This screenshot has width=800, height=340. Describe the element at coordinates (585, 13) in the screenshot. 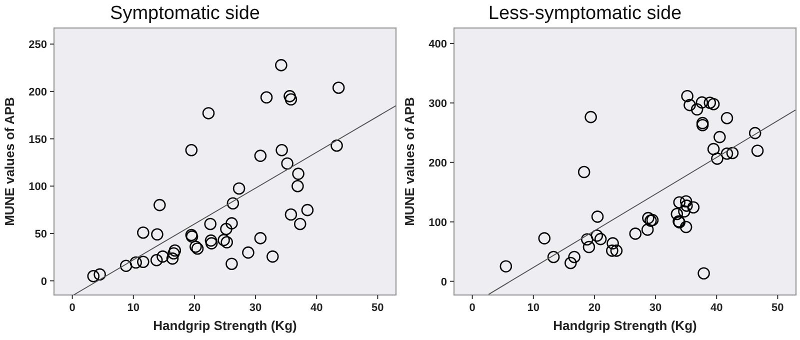

I see `chart-title: Less-symptomatic side` at that location.